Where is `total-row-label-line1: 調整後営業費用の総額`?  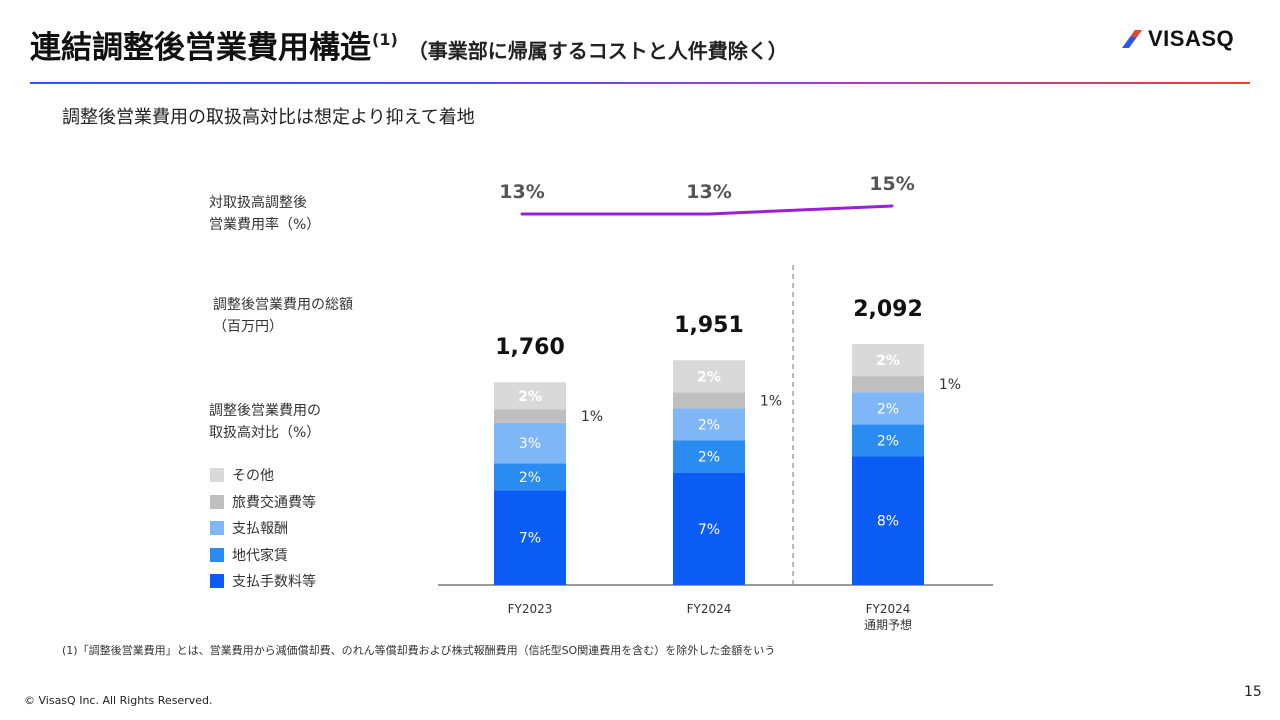
total-row-label-line1: 調整後営業費用の総額 is located at coordinates (283, 305).